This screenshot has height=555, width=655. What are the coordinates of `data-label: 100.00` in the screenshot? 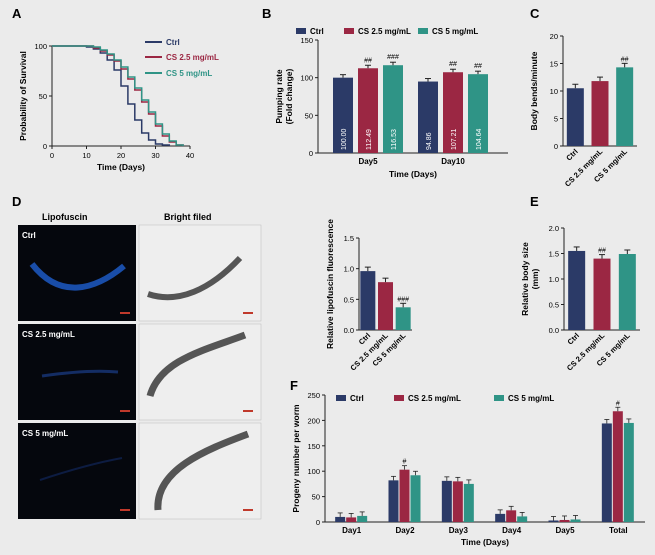 It's located at (344, 139).